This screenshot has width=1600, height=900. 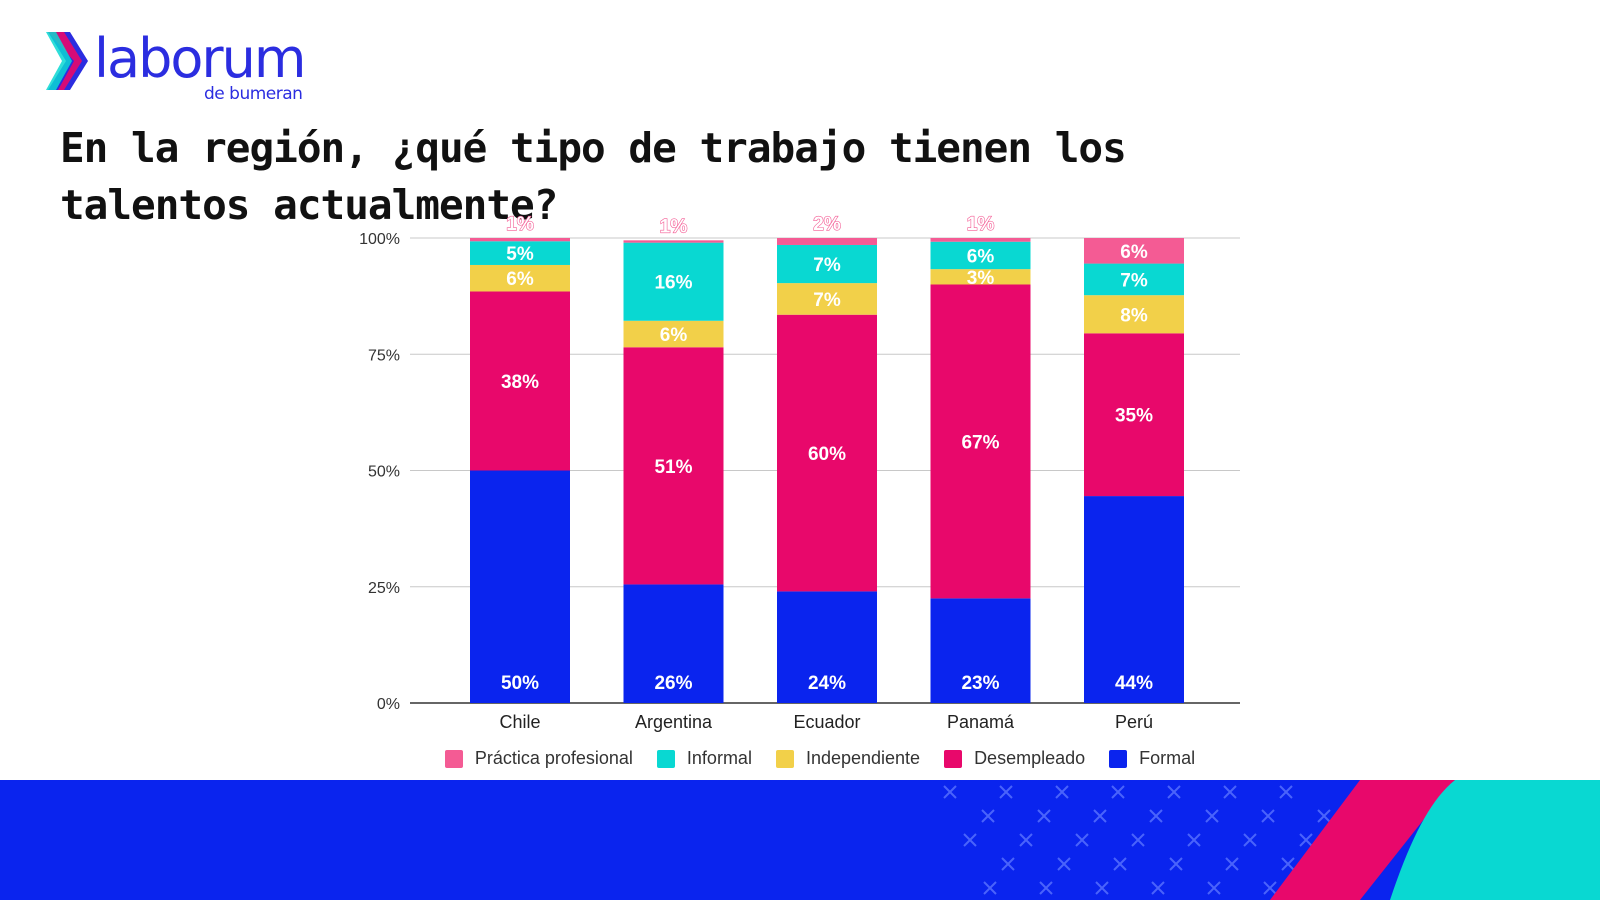 I want to click on x-tick-label: Perú, so click(x=1134, y=722).